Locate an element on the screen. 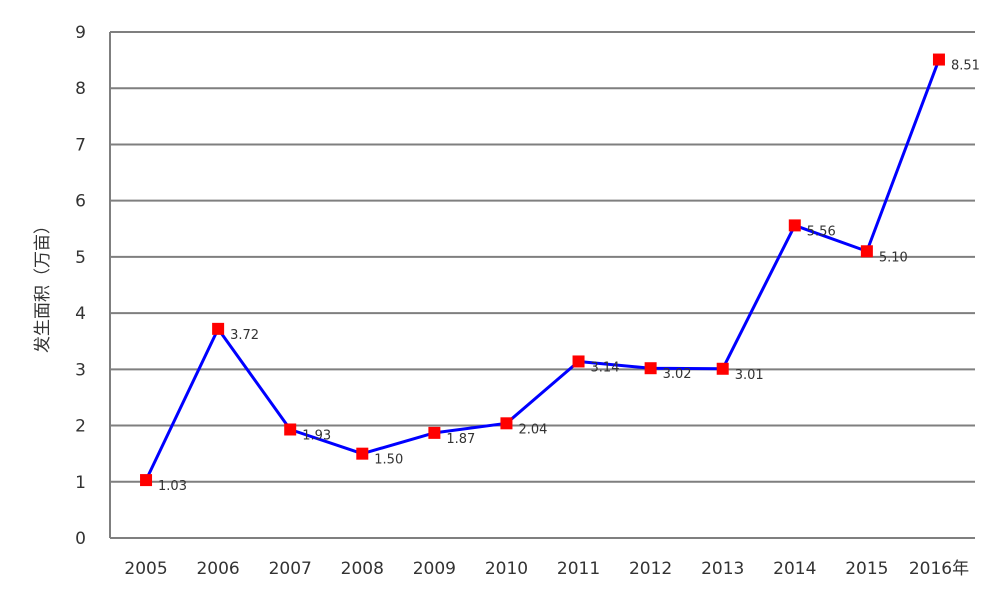 The width and height of the screenshot is (1000, 612). y-tick-label: 5 is located at coordinates (80, 258).